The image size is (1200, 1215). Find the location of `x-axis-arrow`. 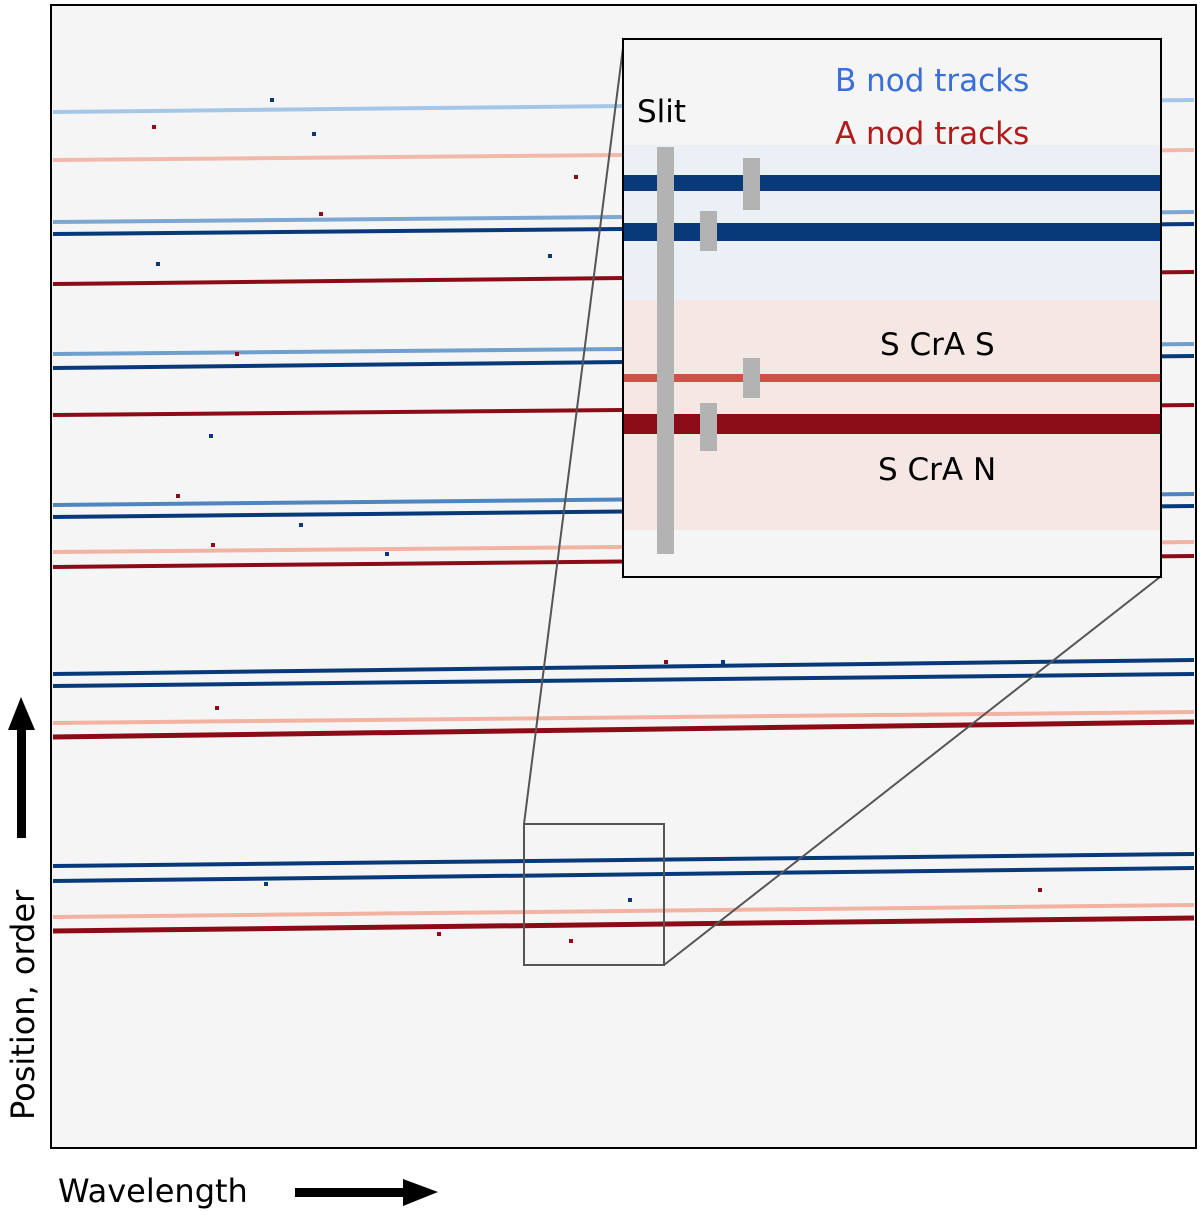

x-axis-arrow is located at coordinates (366, 1192).